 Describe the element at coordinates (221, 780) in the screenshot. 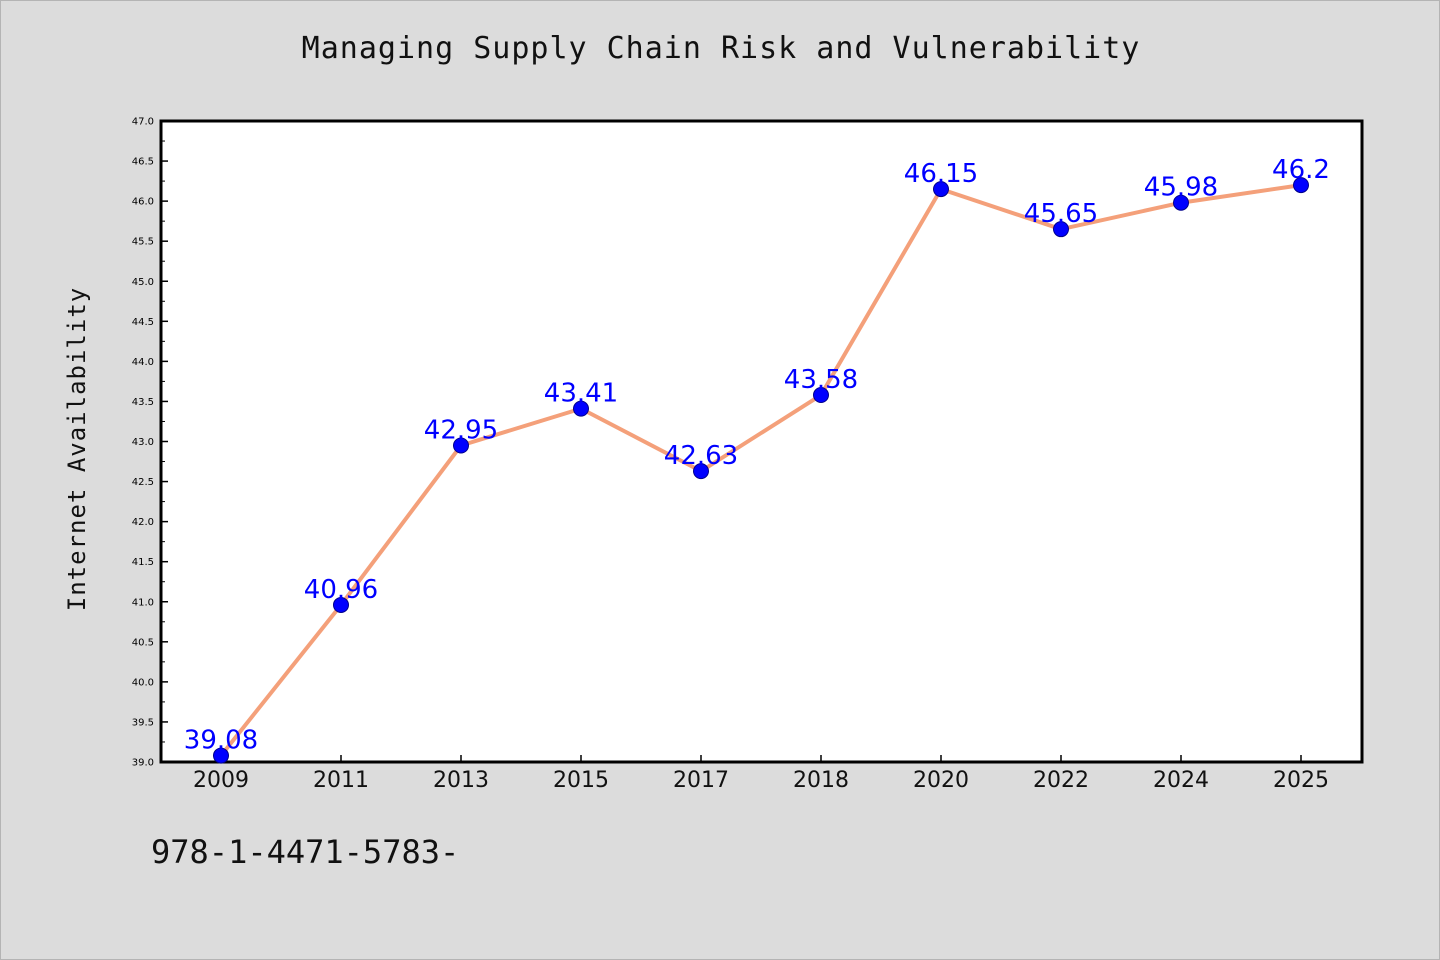

I see `x-tick-label: 2009` at that location.